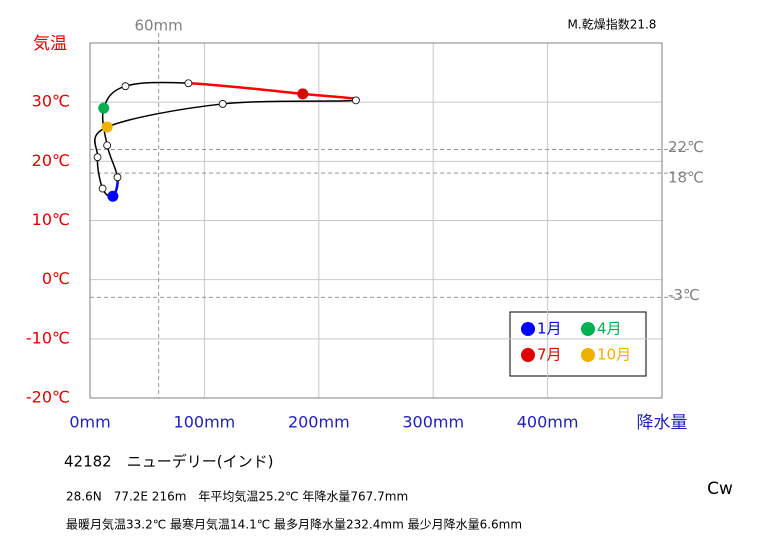 This screenshot has height=545, width=763. What do you see at coordinates (48, 397) in the screenshot?
I see `y-tick-label: -20℃` at bounding box center [48, 397].